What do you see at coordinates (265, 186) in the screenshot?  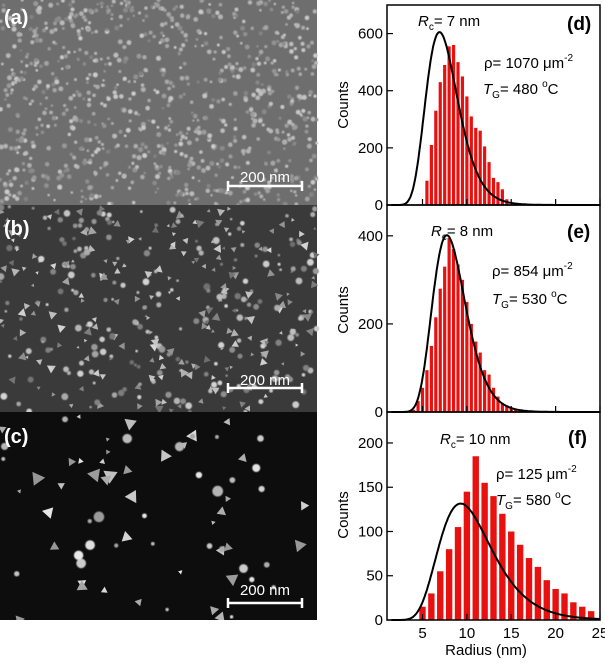 I see `scale-bar-a` at bounding box center [265, 186].